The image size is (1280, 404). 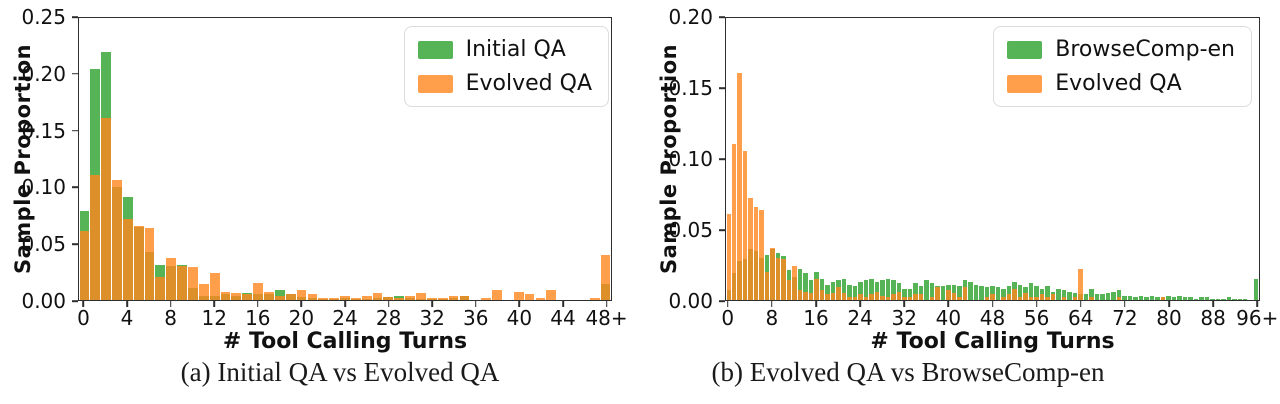 What do you see at coordinates (1257, 318) in the screenshot?
I see `x-tick-label: 96+` at bounding box center [1257, 318].